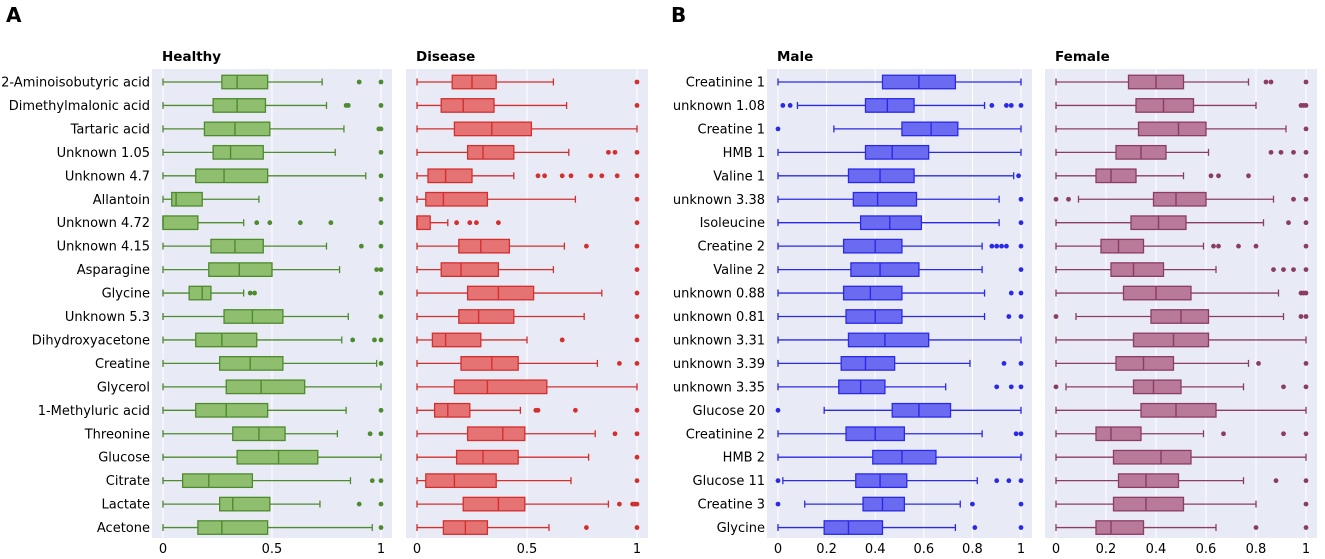 The width and height of the screenshot is (1325, 559). I want to click on male-x-tick-label: 1, so click(1021, 549).